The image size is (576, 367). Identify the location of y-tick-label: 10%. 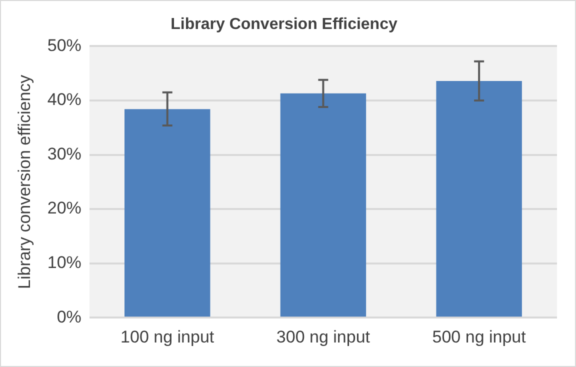
(64, 262).